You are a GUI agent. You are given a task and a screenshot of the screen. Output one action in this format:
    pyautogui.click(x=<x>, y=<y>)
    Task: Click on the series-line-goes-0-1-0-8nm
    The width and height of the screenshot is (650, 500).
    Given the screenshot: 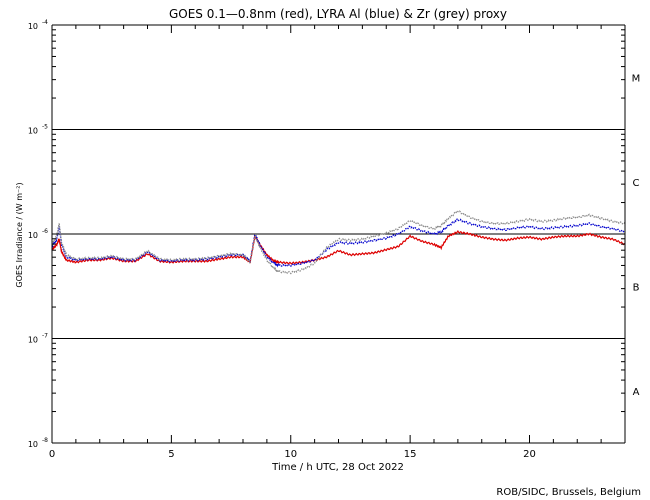 What is the action you would take?
    pyautogui.click(x=338, y=247)
    